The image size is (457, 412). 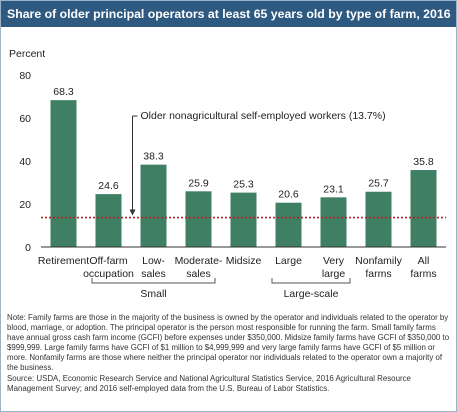 I want to click on y-tick-label: 0, so click(x=28, y=248).